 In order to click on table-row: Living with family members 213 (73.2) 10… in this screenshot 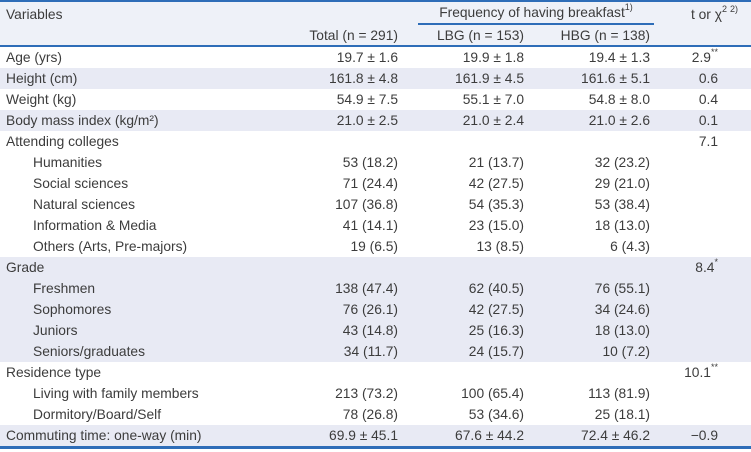, I will do `click(375, 393)`.